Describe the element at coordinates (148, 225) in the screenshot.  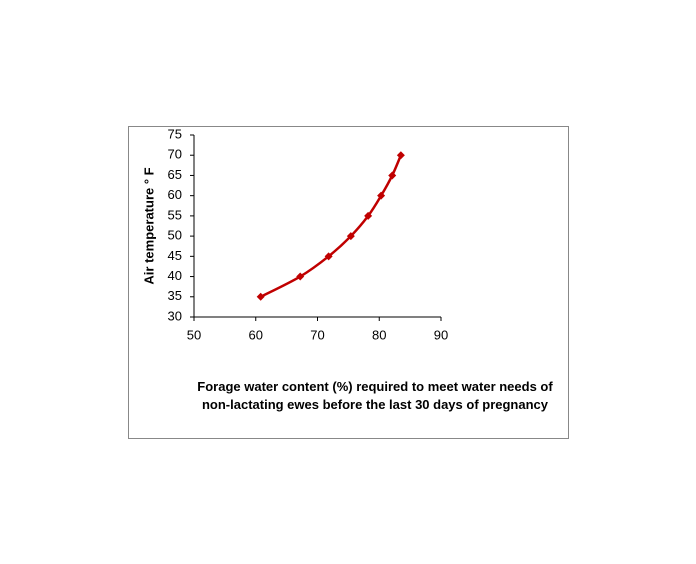
I see `y-axis-label: Air temperature ° F` at that location.